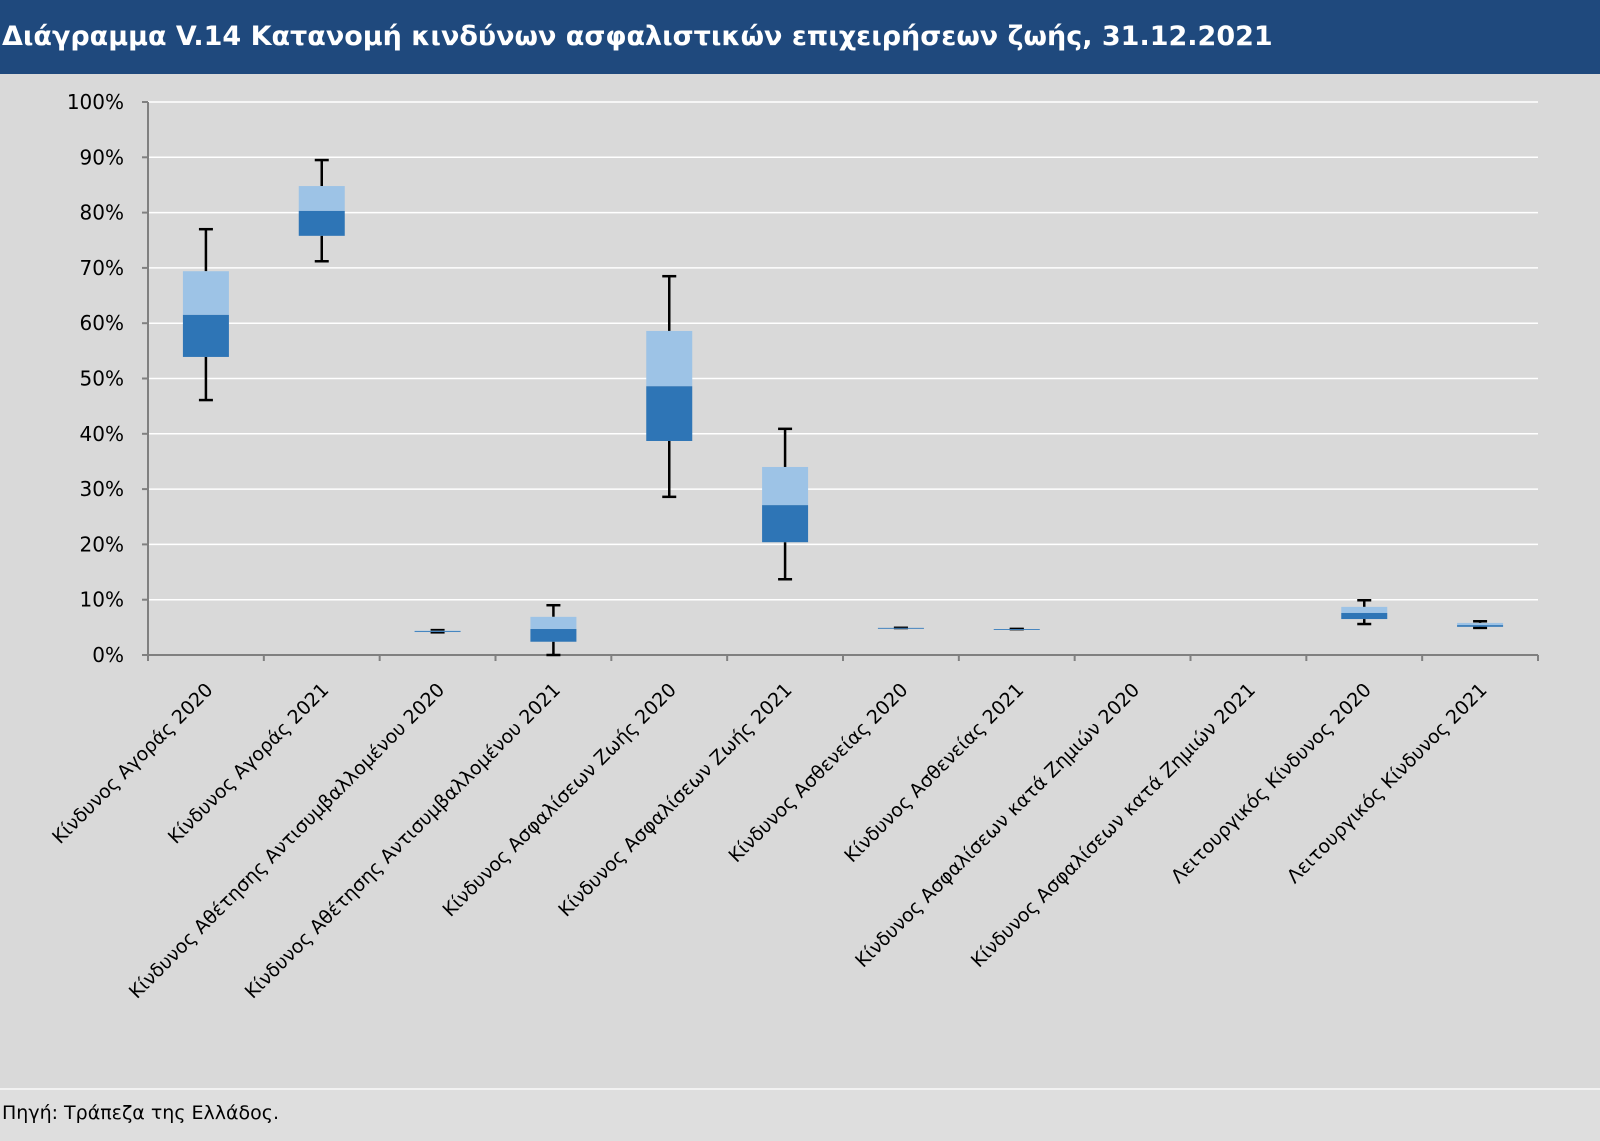 This screenshot has width=1600, height=1141. What do you see at coordinates (102, 213) in the screenshot?
I see `y-tick-label: 80%` at bounding box center [102, 213].